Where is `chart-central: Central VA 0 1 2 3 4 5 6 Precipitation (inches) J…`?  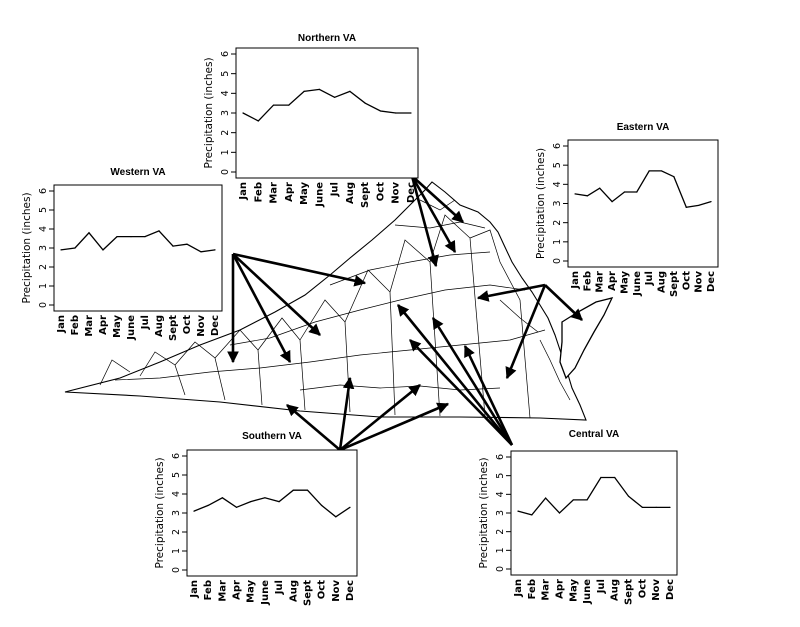 chart-central: Central VA 0 1 2 3 4 5 6 Precipitation (inches) J… is located at coordinates (578, 517).